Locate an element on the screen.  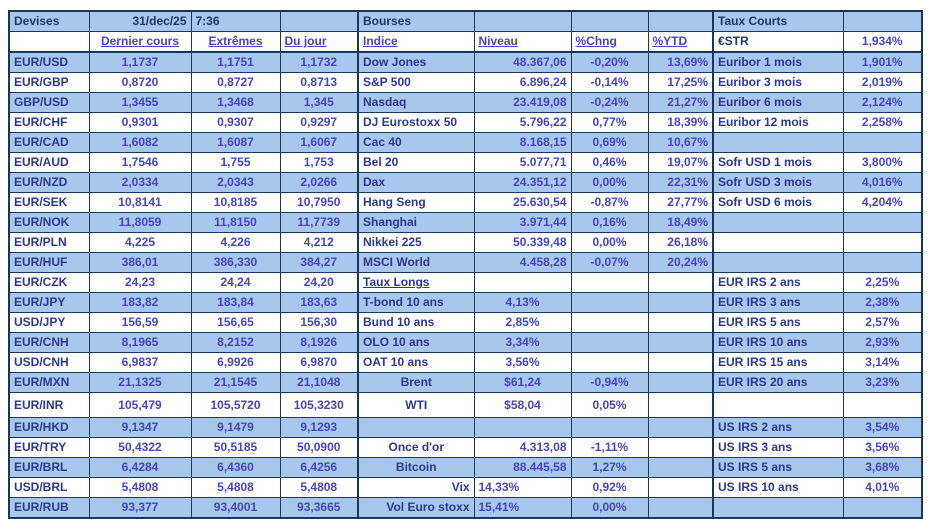
cell-rate-value: 3,23% is located at coordinates (882, 382).